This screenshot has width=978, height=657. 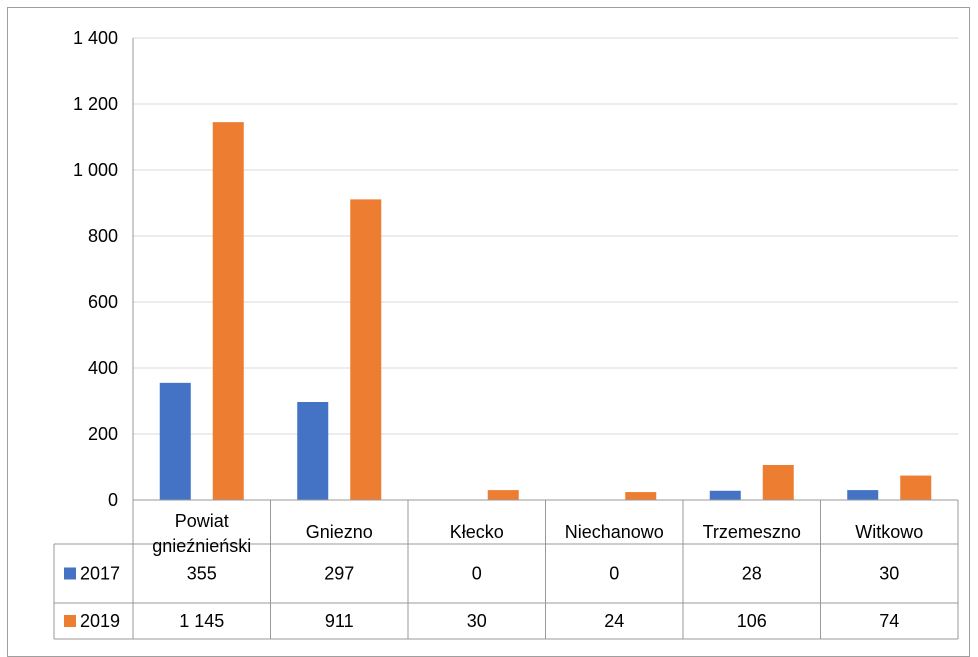 What do you see at coordinates (752, 574) in the screenshot?
I see `data-label: 28` at bounding box center [752, 574].